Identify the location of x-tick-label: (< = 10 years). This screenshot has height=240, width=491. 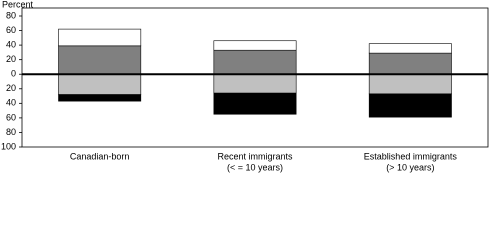
(255, 167).